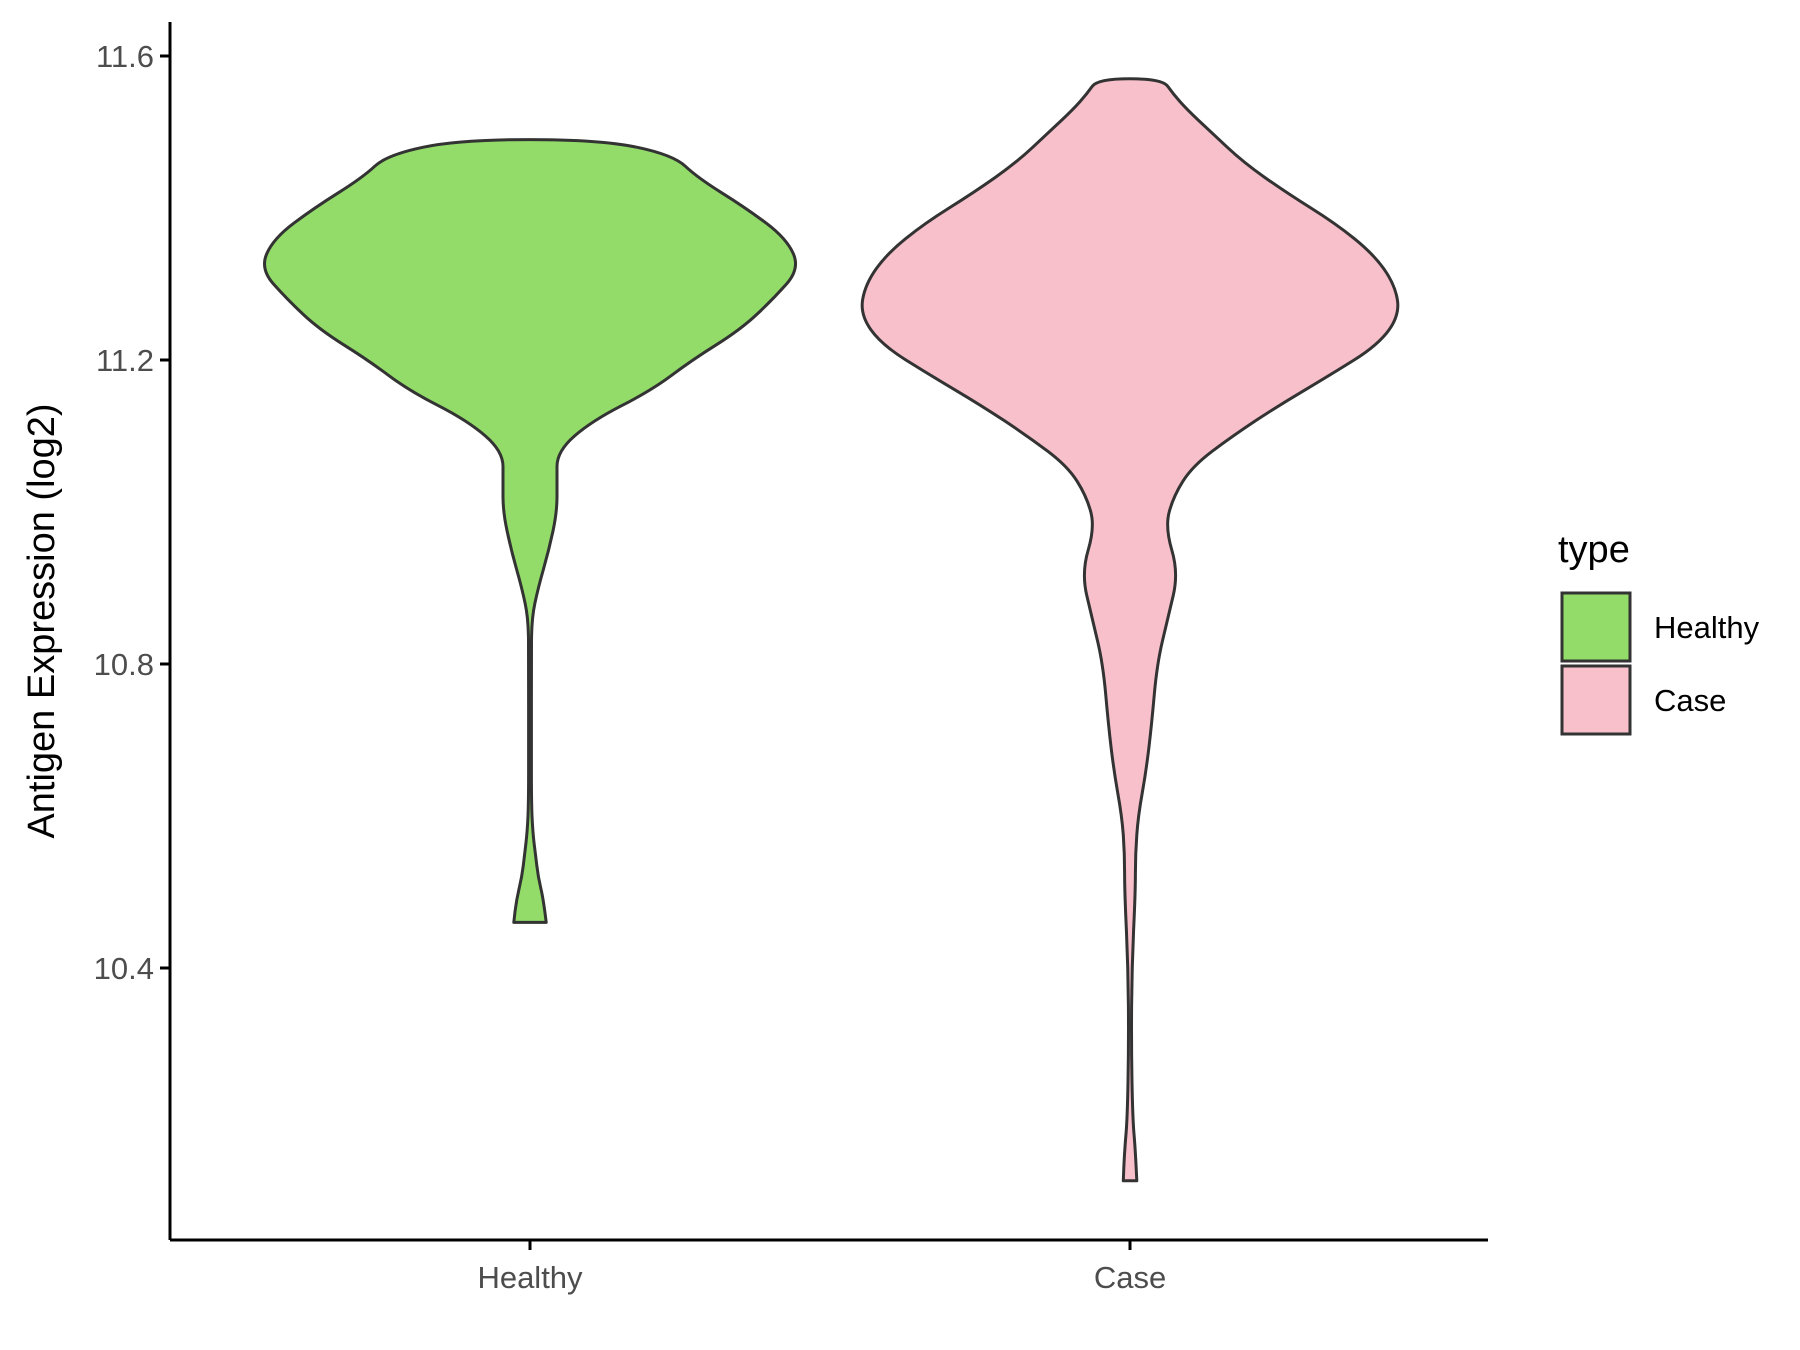  I want to click on y-tick-label: 10.8, so click(124, 664).